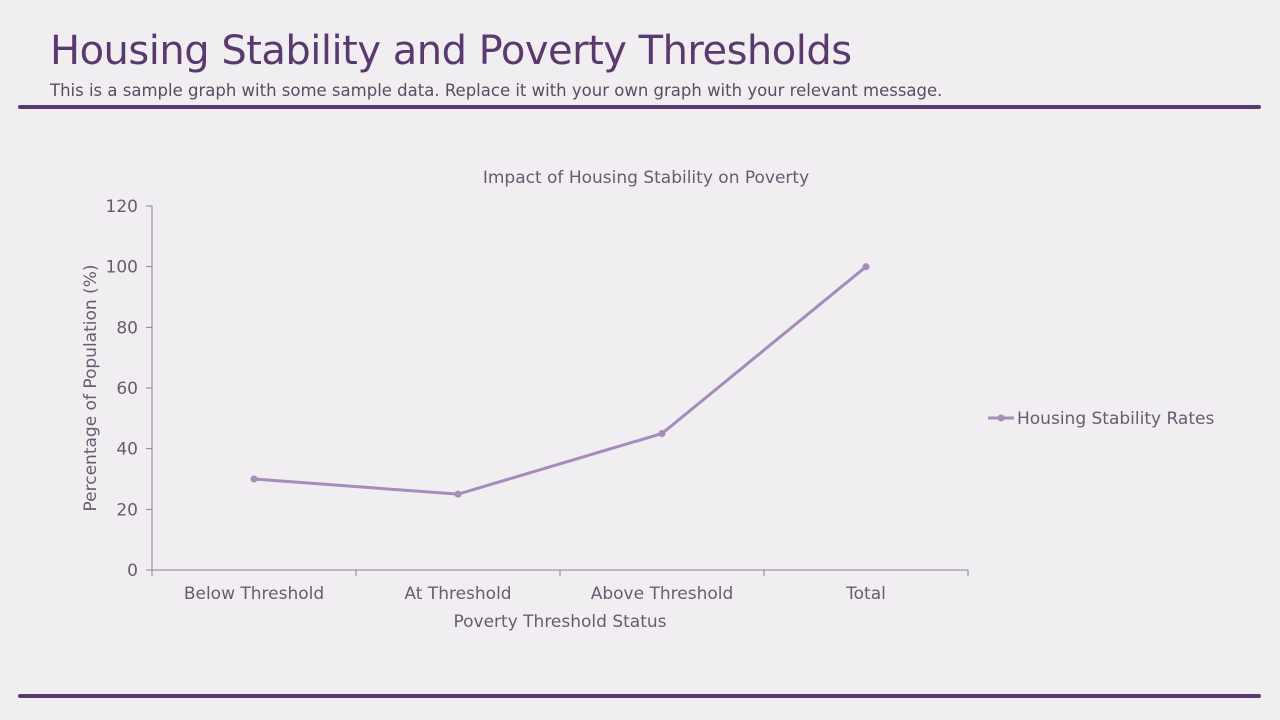 Image resolution: width=1280 pixels, height=720 pixels. I want to click on top-divider, so click(639, 107).